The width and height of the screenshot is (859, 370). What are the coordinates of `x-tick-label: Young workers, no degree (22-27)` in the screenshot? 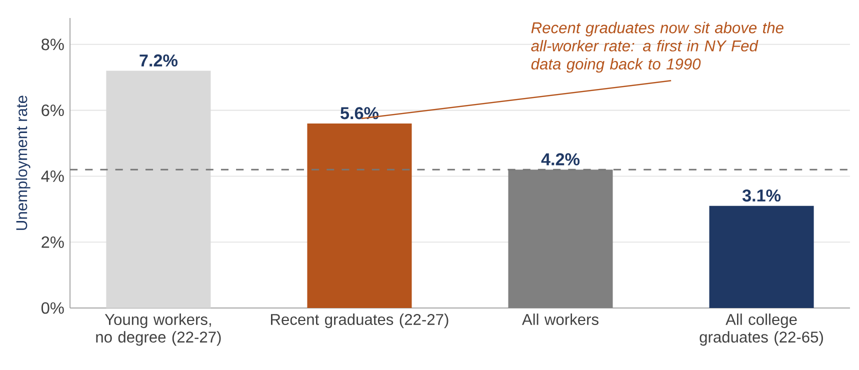 It's located at (158, 330).